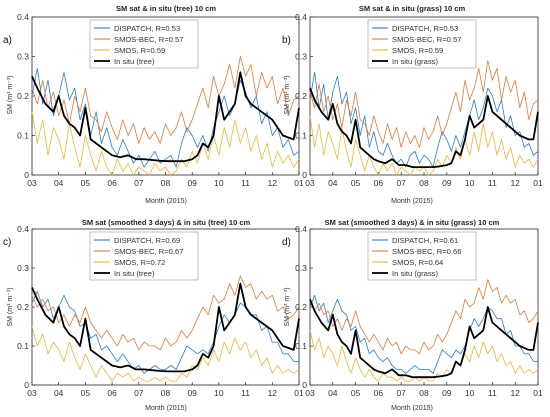 The height and width of the screenshot is (417, 550). What do you see at coordinates (310, 393) in the screenshot?
I see `panel-d-xtick-label: 03` at bounding box center [310, 393].